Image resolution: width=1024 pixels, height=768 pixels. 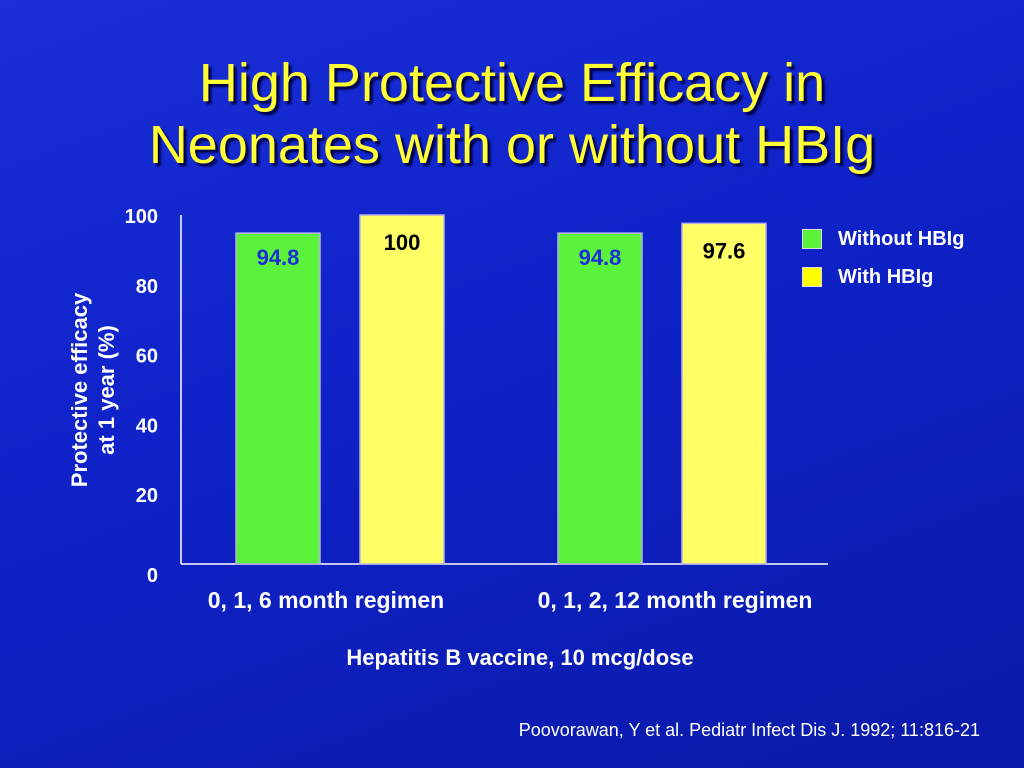 I want to click on y-tick-label-60: 60, so click(x=147, y=357).